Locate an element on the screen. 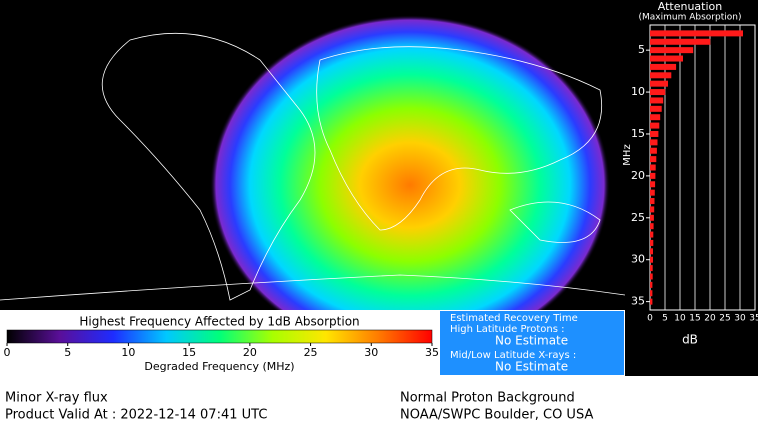 This screenshot has height=430, width=758. recovery-label: High Latitude Protons : is located at coordinates (507, 329).